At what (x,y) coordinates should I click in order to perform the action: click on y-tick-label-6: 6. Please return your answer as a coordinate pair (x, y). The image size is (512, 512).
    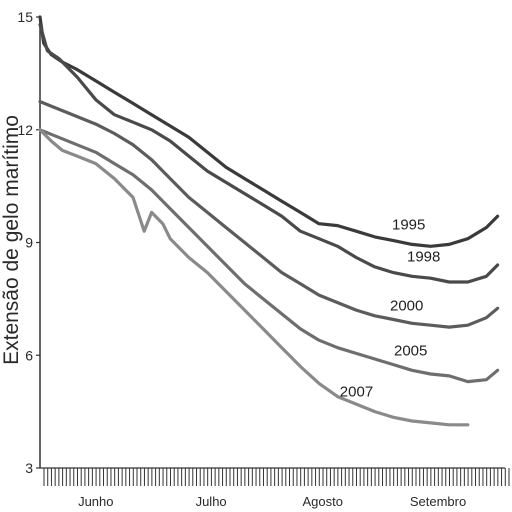
    Looking at the image, I should click on (29, 355).